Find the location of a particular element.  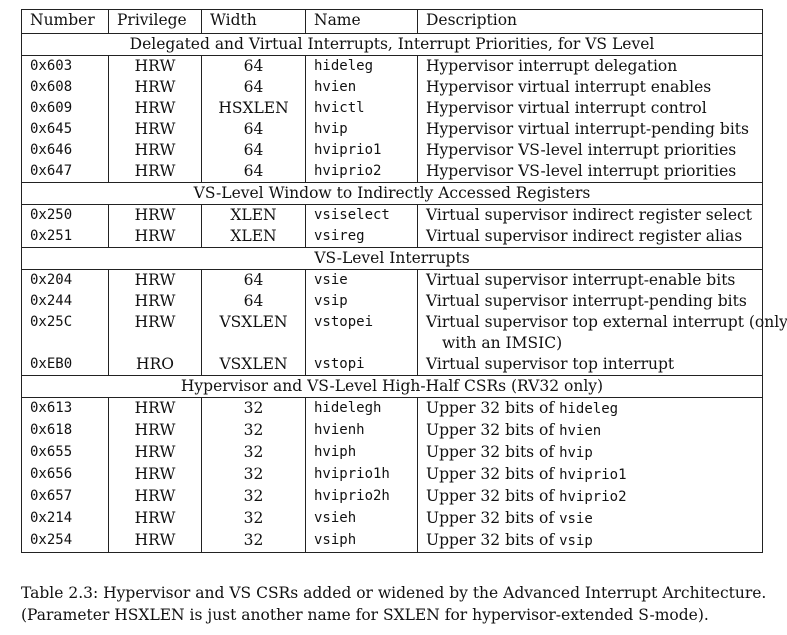

table-header-row: Number Privilege Width Name Description is located at coordinates (392, 21).